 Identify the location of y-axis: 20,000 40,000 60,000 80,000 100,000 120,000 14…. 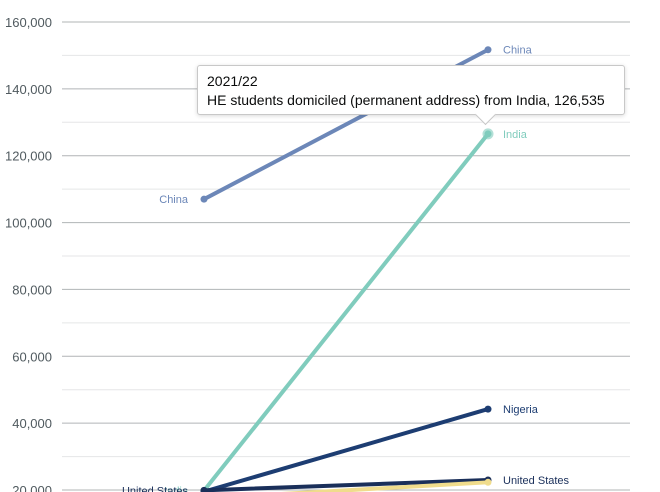
(28, 253).